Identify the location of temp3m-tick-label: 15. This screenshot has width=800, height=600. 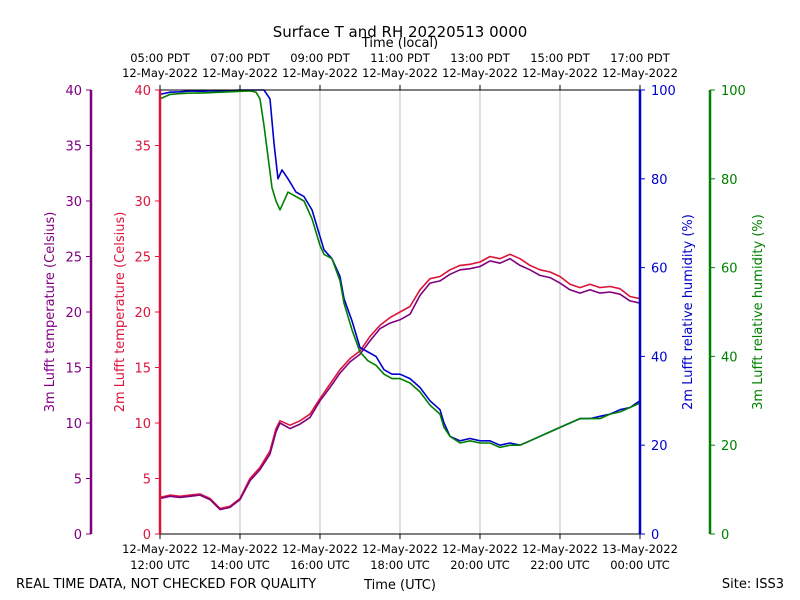
(73, 369).